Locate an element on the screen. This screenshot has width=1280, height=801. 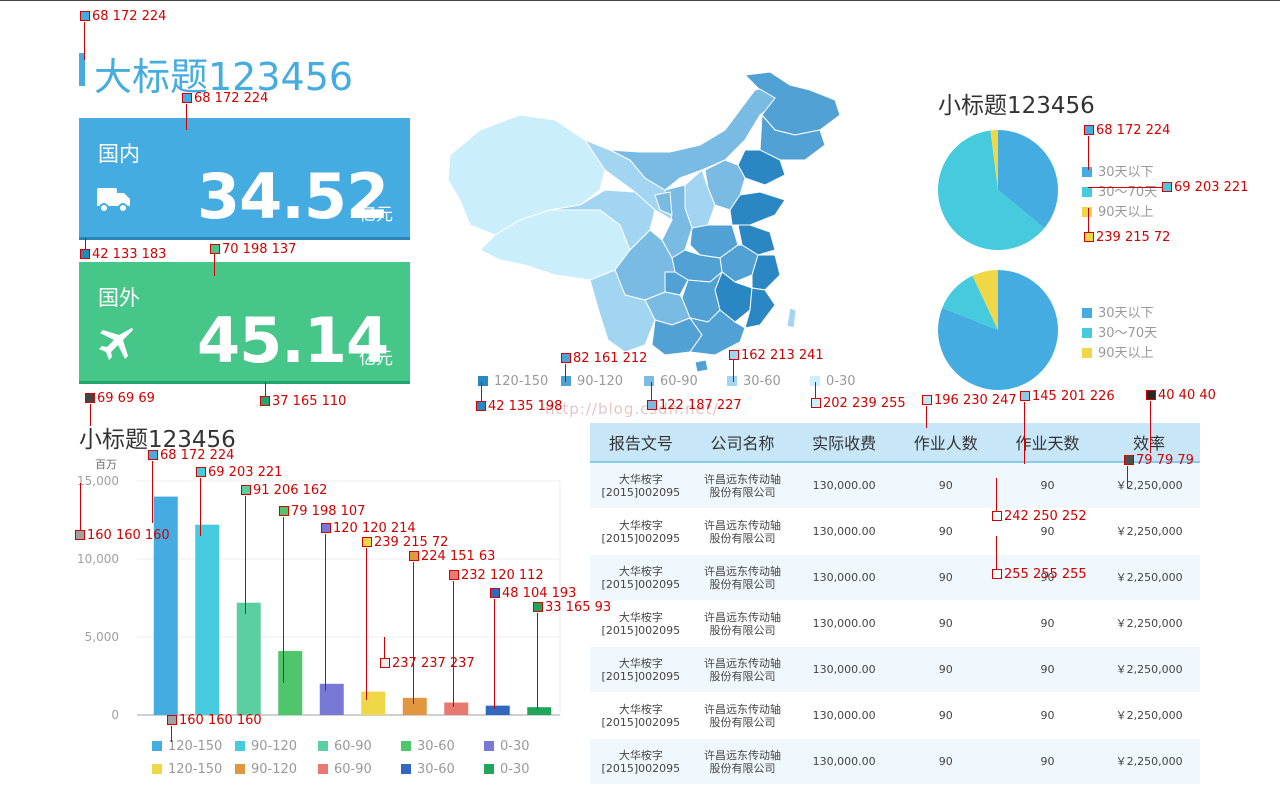
table-header-cell: 实际收费 is located at coordinates (844, 443).